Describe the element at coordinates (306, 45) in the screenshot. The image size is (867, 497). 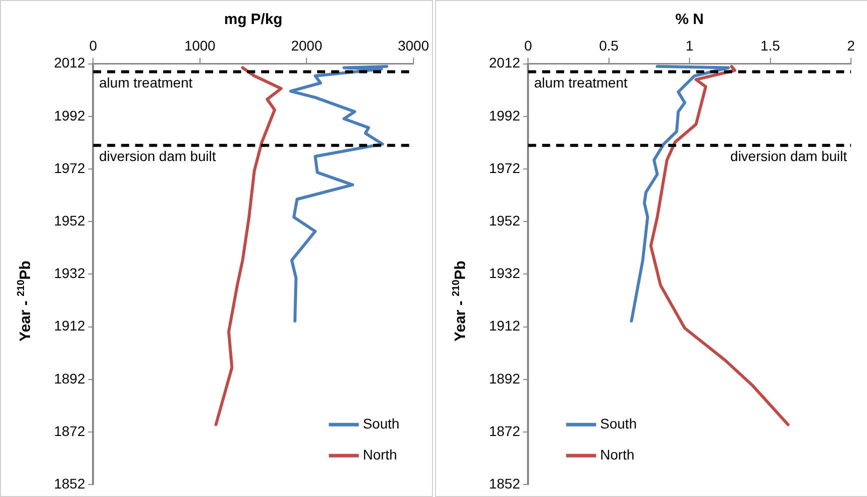
I see `x-tick-label: 2000` at that location.